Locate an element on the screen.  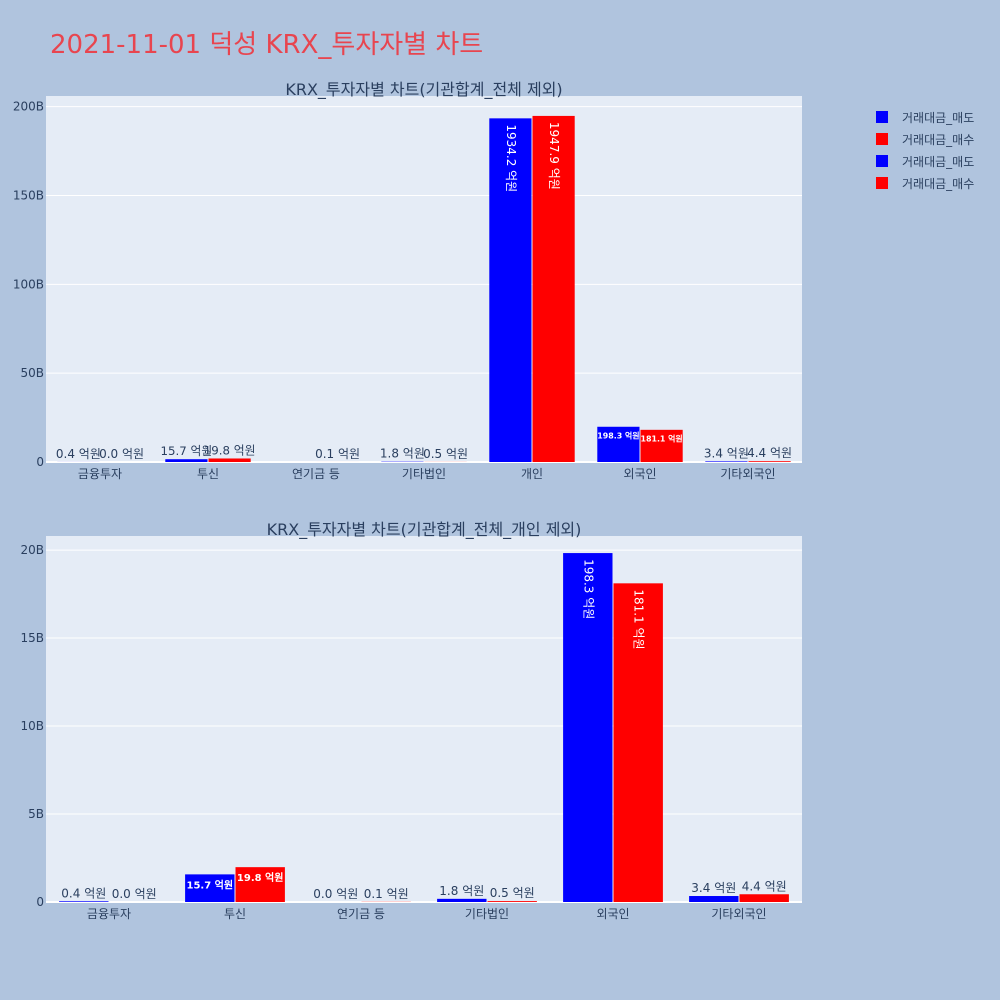
y-tick-label: 10B is located at coordinates (32, 726).